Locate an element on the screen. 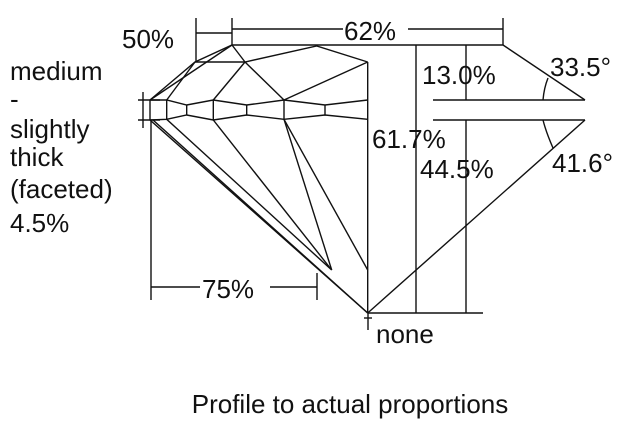 Image resolution: width=640 pixels, height=430 pixels. table-label: 62% is located at coordinates (370, 31).